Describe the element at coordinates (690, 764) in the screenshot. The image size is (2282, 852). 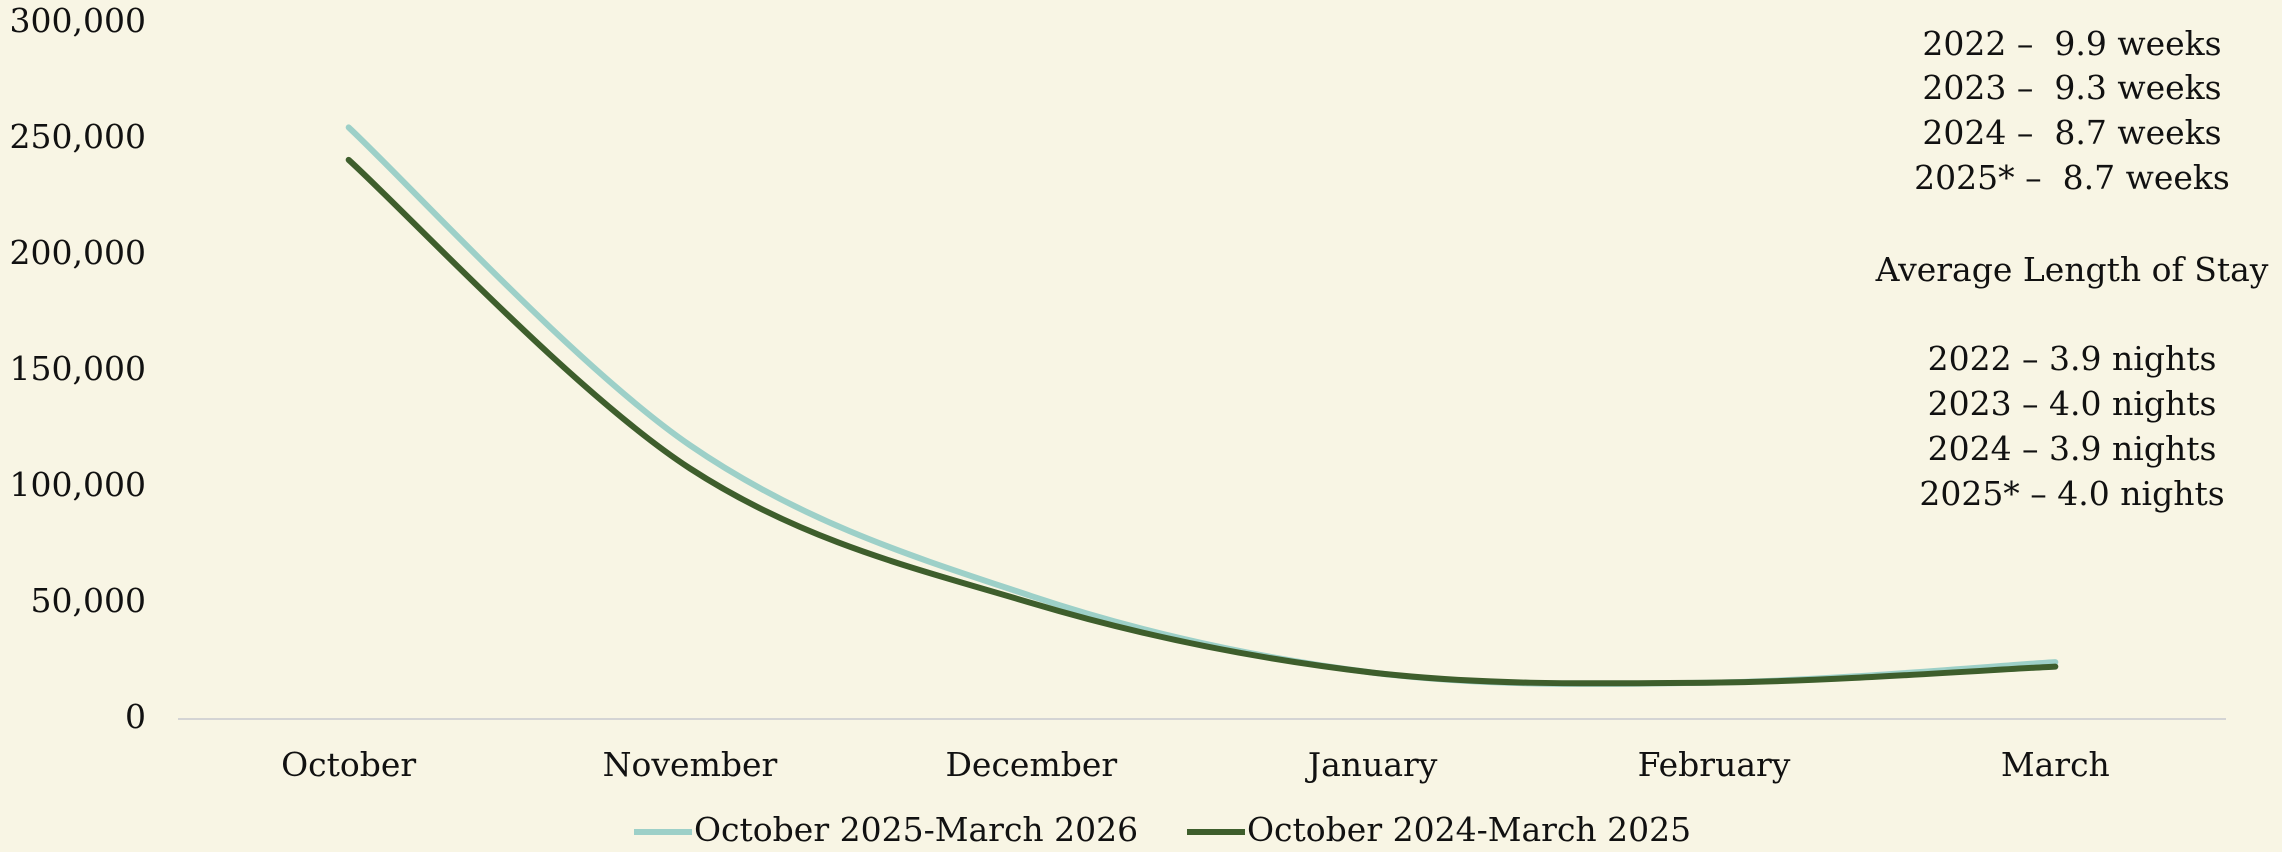
I see `x-tick-label: November` at that location.